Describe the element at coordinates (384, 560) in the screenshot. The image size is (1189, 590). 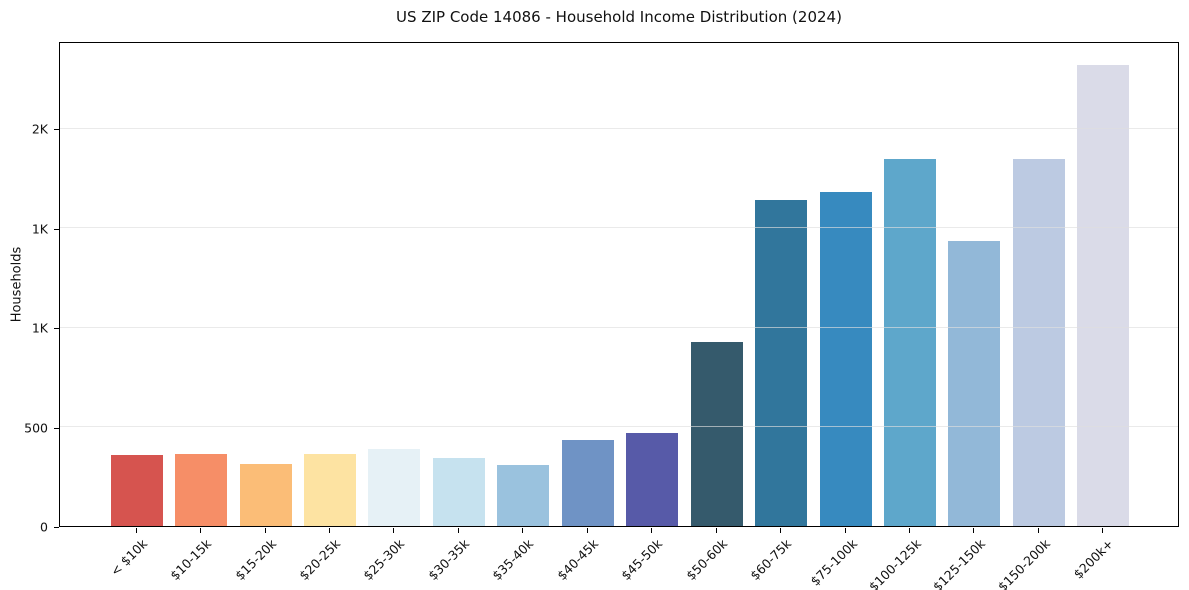
I see `x-tick-label: $25-30k` at that location.